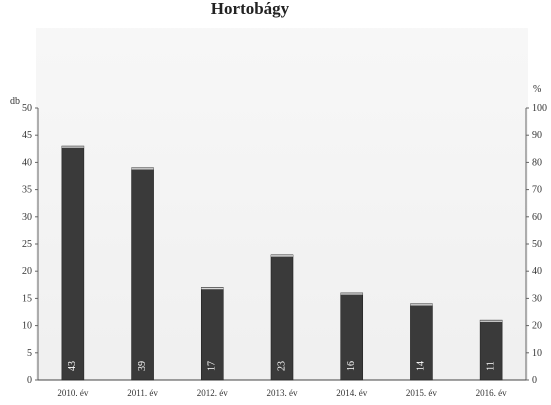 The image size is (551, 405). I want to click on right-tick-label: 10, so click(537, 353).